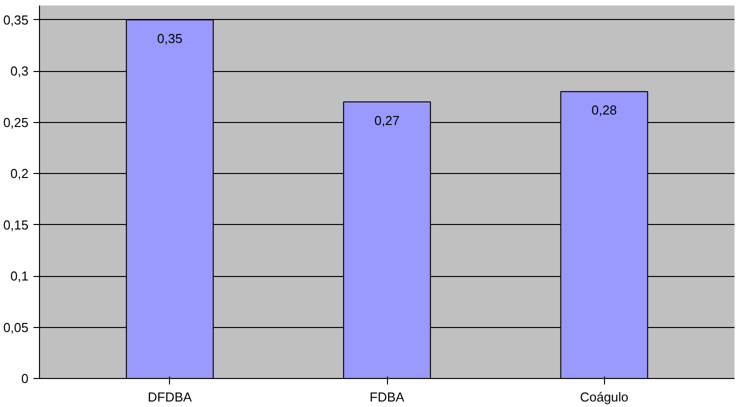 Image resolution: width=739 pixels, height=407 pixels. What do you see at coordinates (16, 224) in the screenshot?
I see `y-tick-label: 0,15` at bounding box center [16, 224].